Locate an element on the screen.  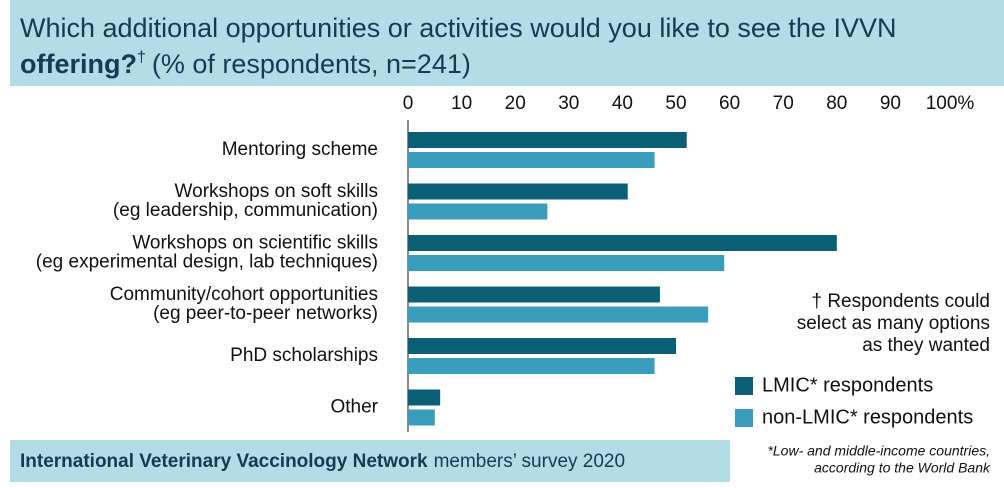
x-tick-label: 40 is located at coordinates (622, 103).